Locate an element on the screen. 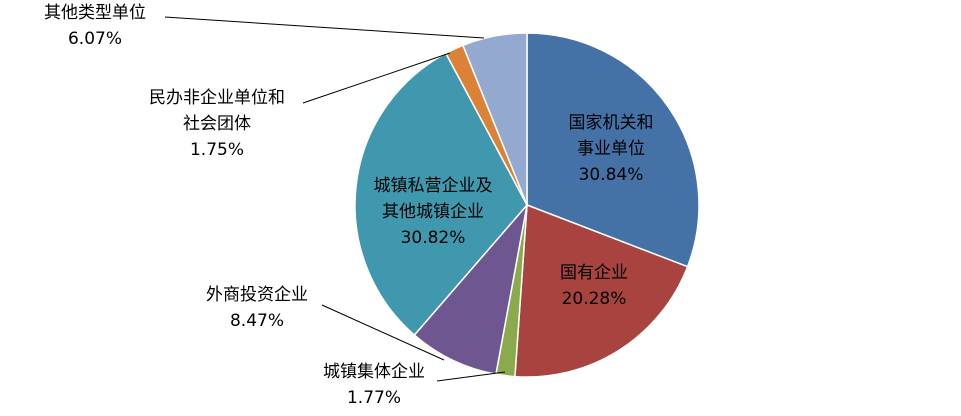 This screenshot has width=961, height=416. slice-1-wedge is located at coordinates (601, 290).